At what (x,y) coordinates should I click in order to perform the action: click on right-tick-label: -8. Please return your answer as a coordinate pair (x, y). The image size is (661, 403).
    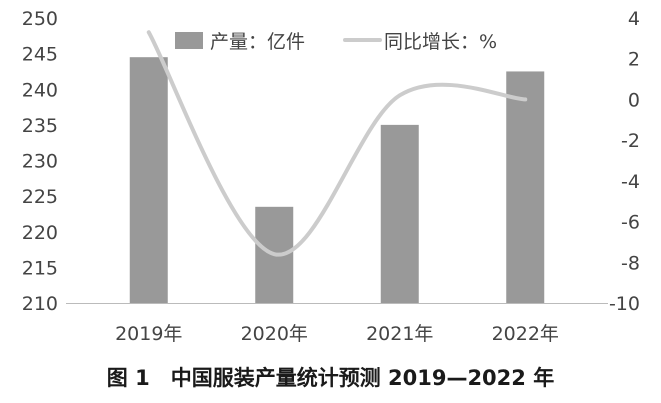
    Looking at the image, I should click on (630, 263).